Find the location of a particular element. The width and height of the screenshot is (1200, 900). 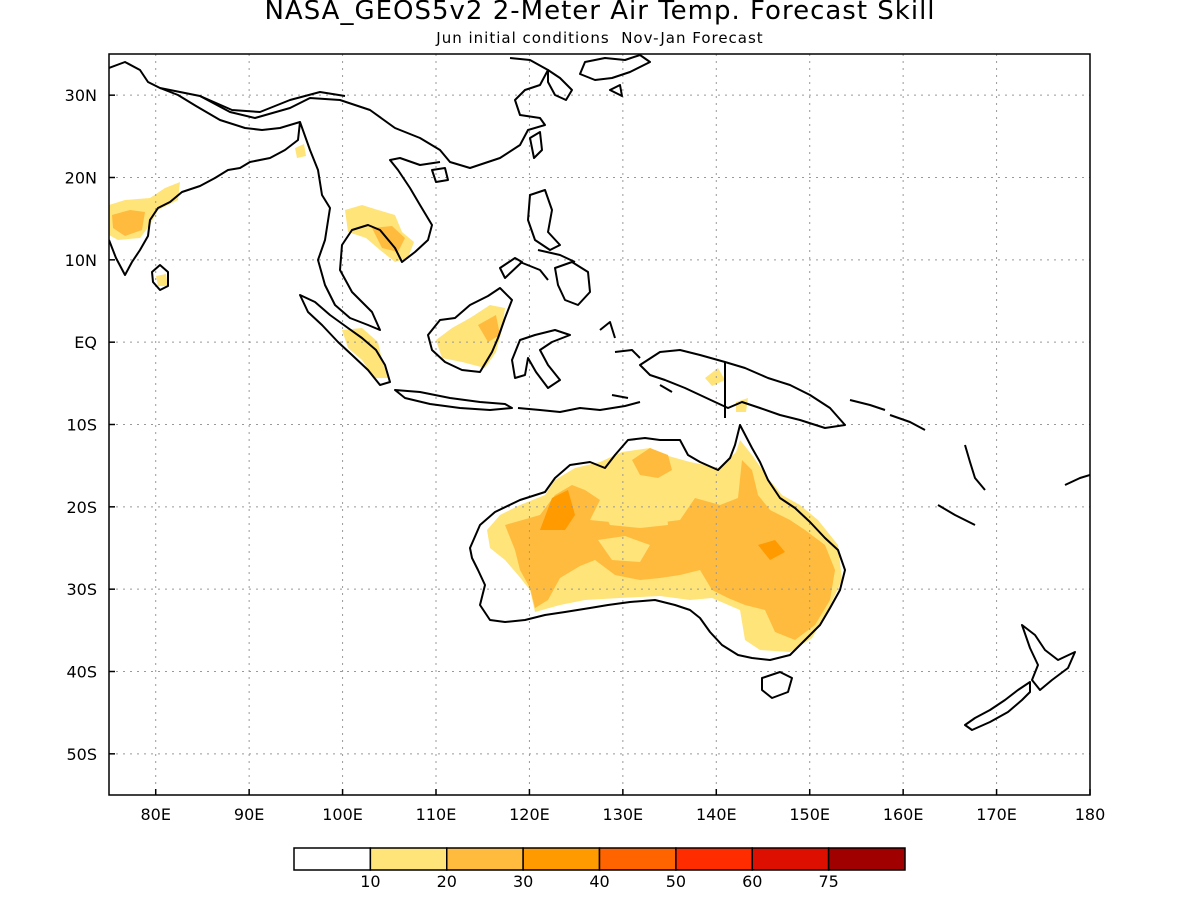

coast-nz-north is located at coordinates (1048, 657).